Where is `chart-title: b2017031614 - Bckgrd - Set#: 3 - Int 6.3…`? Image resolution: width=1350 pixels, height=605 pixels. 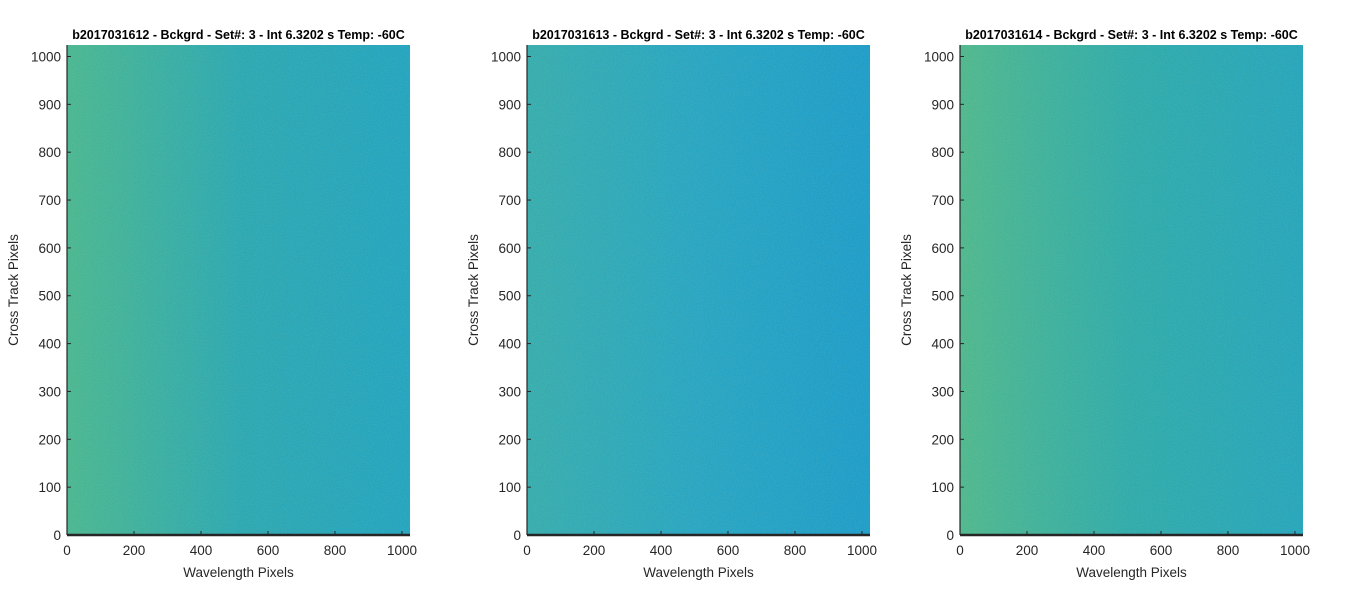
chart-title: b2017031614 - Bckgrd - Set#: 3 - Int 6.3… is located at coordinates (1131, 35).